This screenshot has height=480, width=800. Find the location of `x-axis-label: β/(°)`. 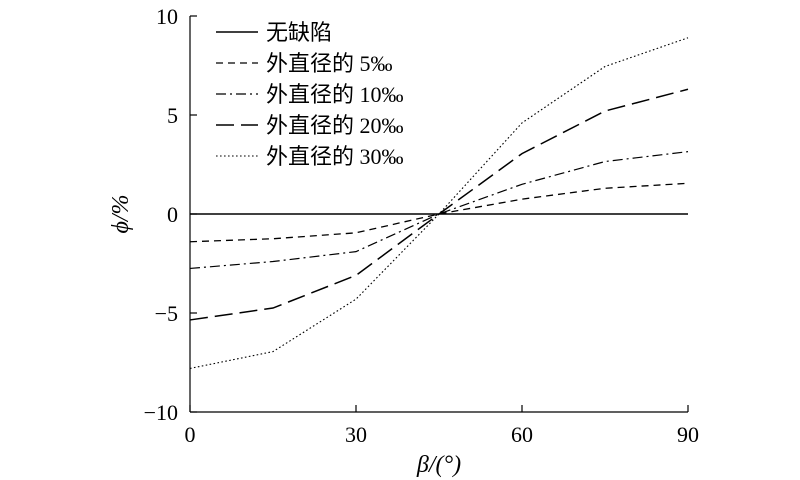

x-axis-label: β/(°) is located at coordinates (438, 465).